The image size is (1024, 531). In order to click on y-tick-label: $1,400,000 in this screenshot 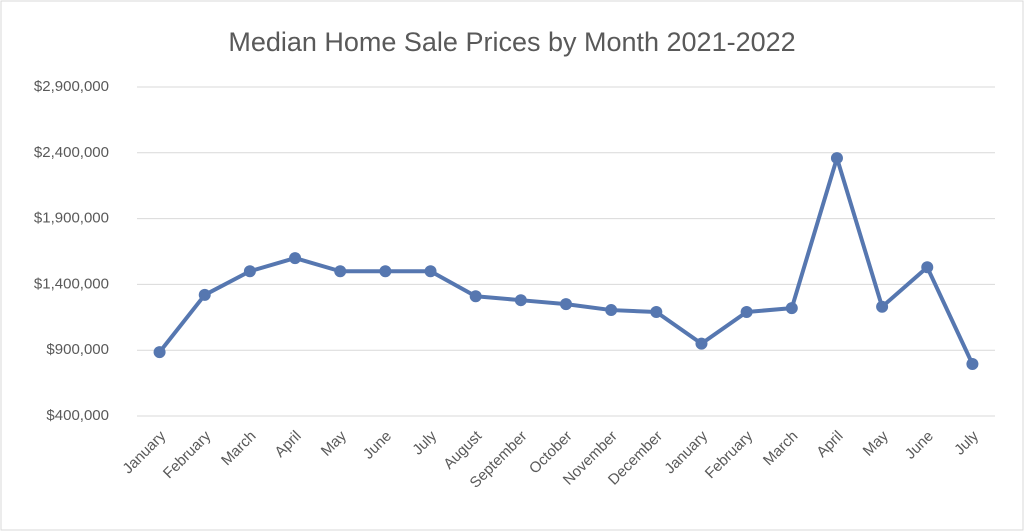, I will do `click(71, 283)`.